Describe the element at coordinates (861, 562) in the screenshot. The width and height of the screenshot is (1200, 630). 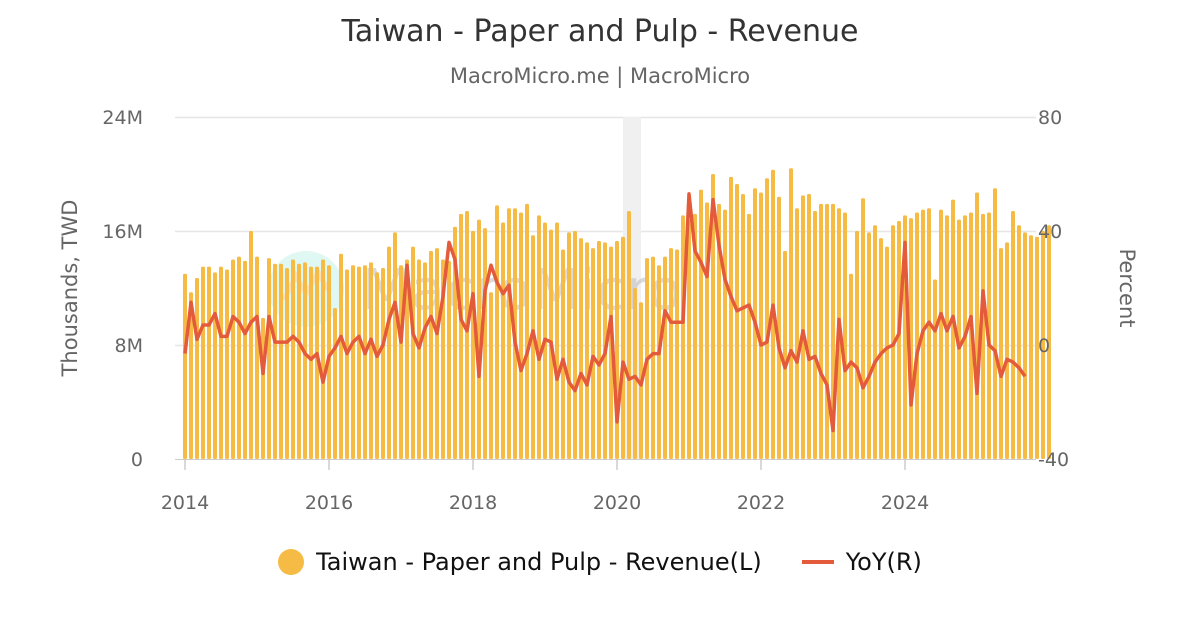
I see `legend-item-yoy: YoY(R)` at that location.